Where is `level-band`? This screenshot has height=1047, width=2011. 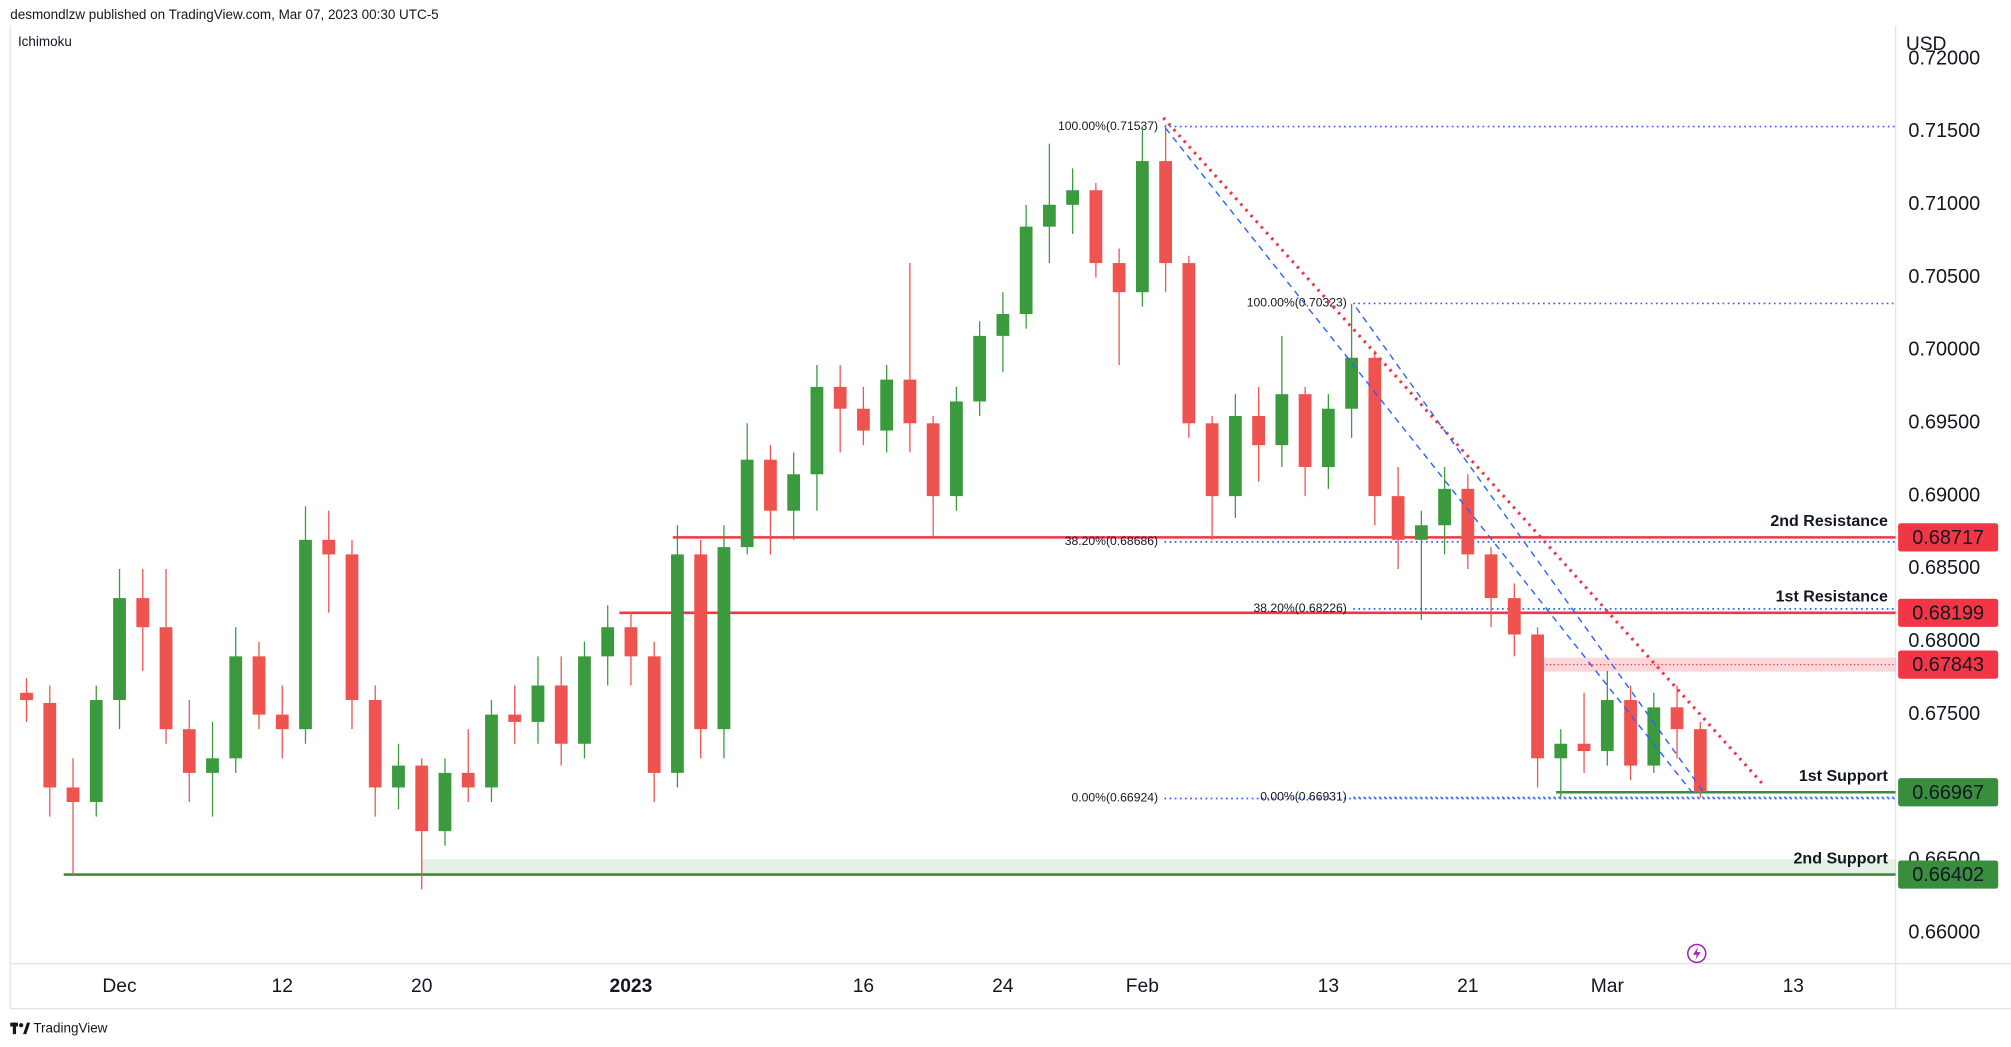
level-band is located at coordinates (1719, 664).